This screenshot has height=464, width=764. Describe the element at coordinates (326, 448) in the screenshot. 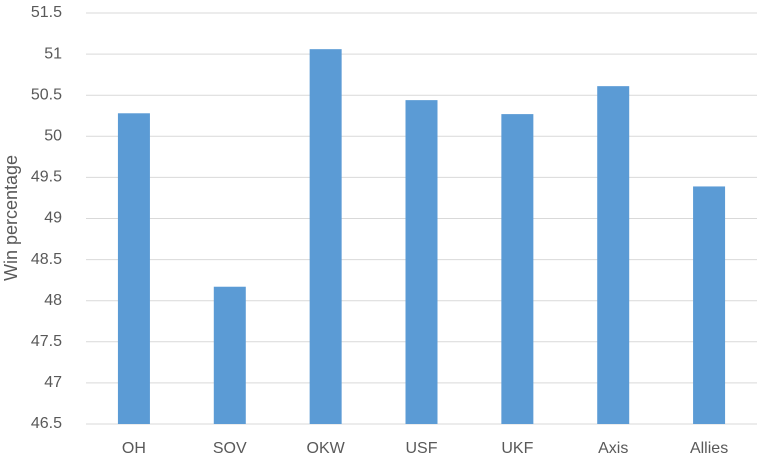

I see `x-tick-label: OKW` at that location.